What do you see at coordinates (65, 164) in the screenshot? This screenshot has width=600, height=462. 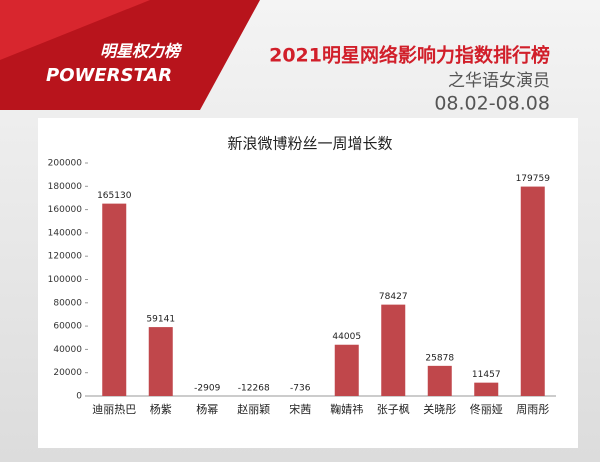 I see `y-tick-label: 200000` at bounding box center [65, 164].